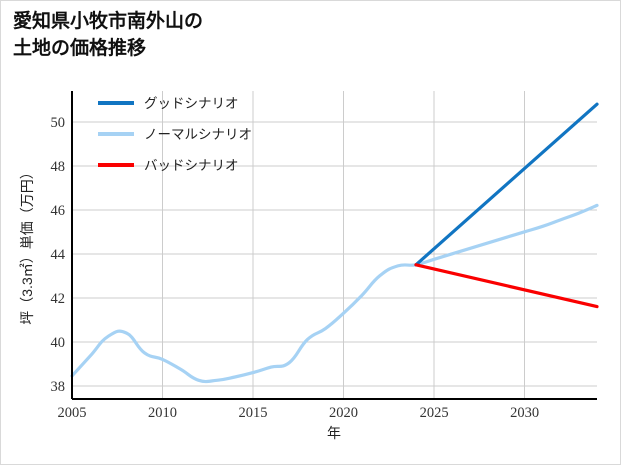 This screenshot has width=621, height=465. I want to click on y-tick-label: 50, so click(58, 123).